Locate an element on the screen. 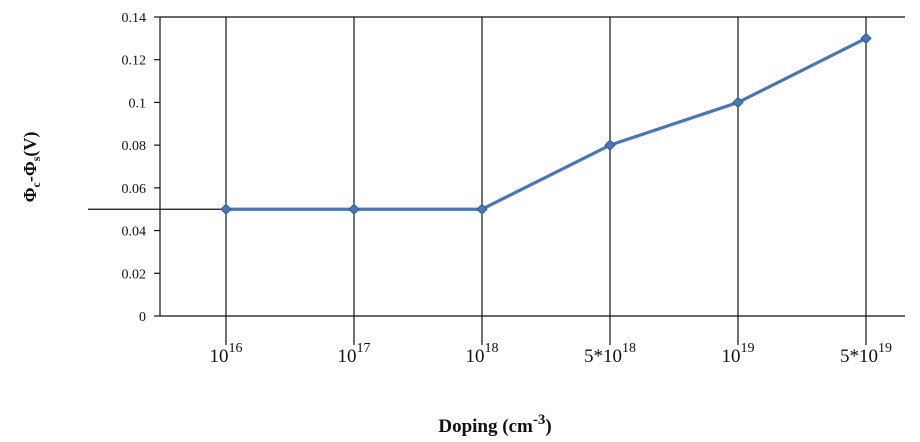 The image size is (920, 442). y-tick-labels: 0 0.02 0.04 0.06 0.08 0.1 0.12 0.14 is located at coordinates (141, 168).